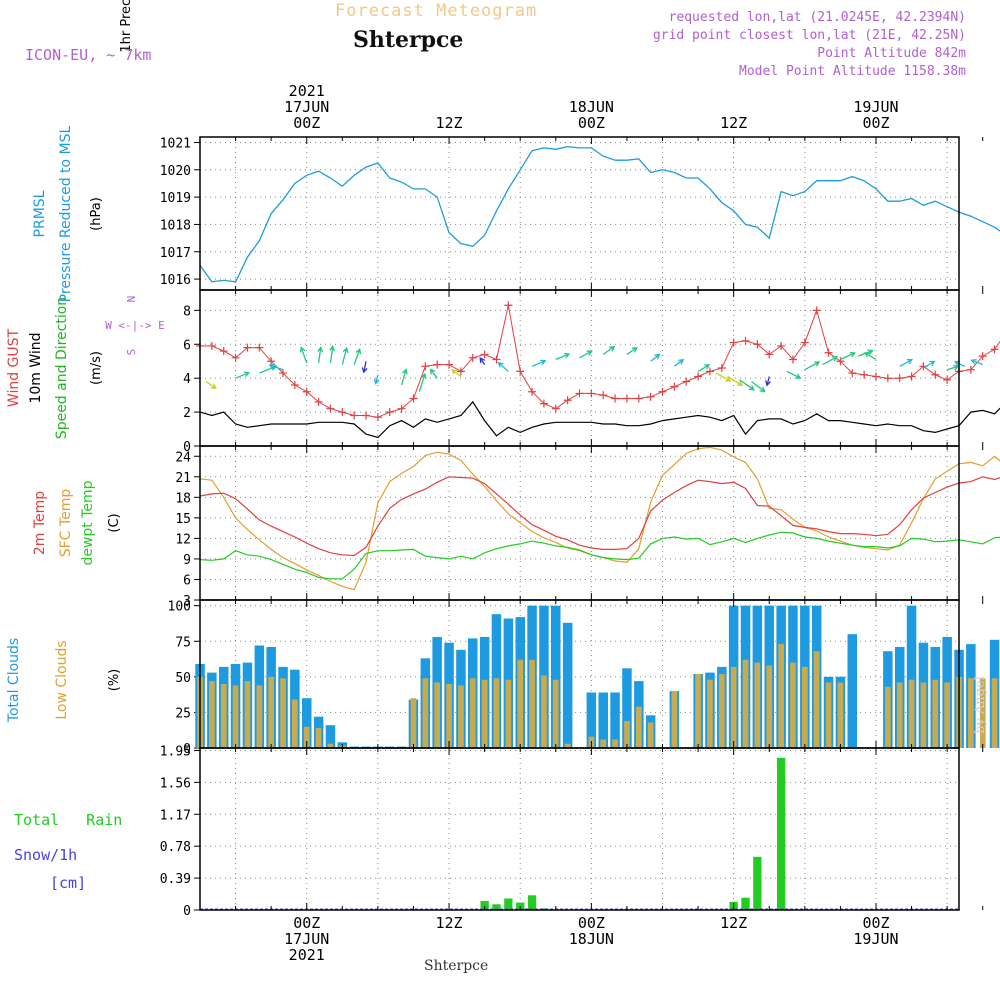  I want to click on top-time-label: 00Z, so click(875, 123).